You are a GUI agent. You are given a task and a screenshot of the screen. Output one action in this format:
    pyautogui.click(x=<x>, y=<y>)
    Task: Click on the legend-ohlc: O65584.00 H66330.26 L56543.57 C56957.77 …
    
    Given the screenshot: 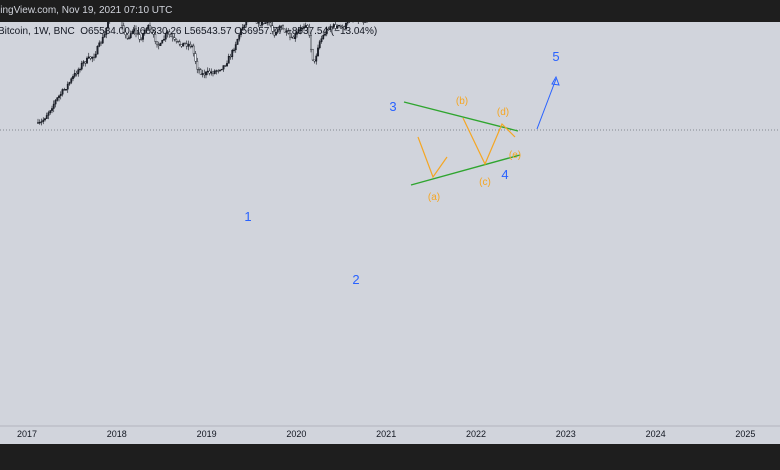 What is the action you would take?
    pyautogui.click(x=229, y=31)
    